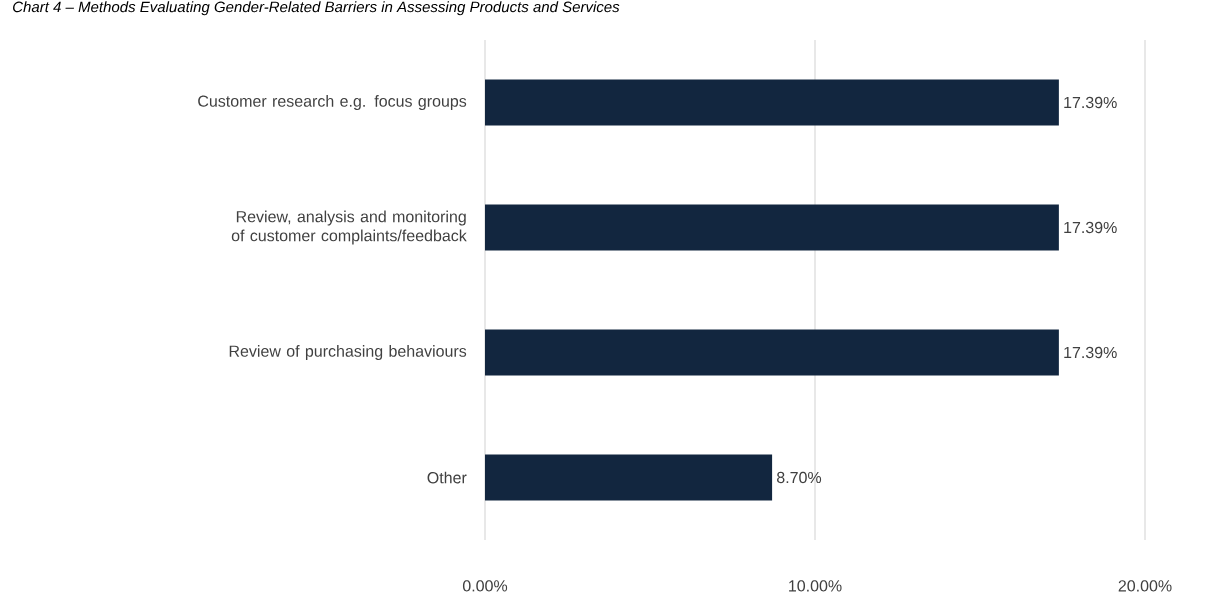 This screenshot has height=609, width=1206. Describe the element at coordinates (447, 477) in the screenshot. I see `y-tick-label: Other` at that location.